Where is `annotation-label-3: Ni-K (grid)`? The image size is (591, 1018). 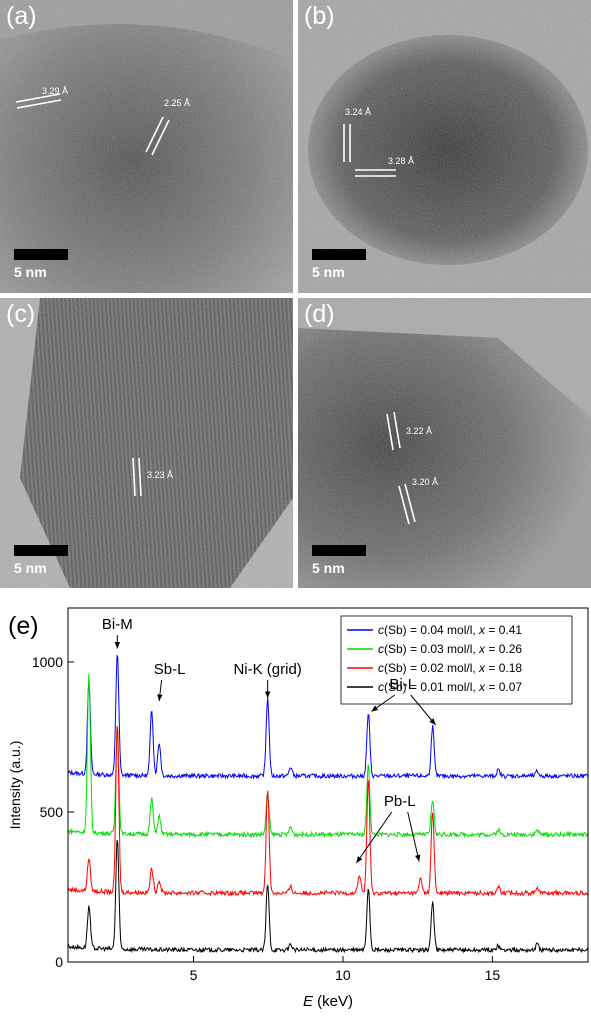
annotation-label-3: Ni-K (grid) is located at coordinates (267, 669).